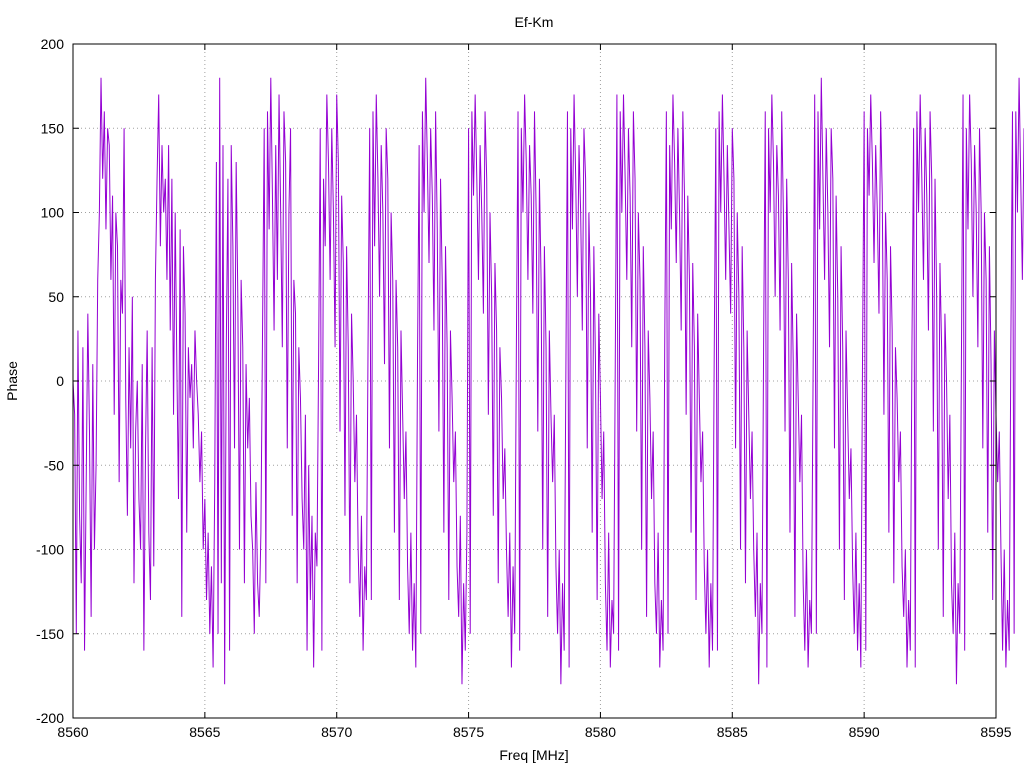 The image size is (1024, 768). What do you see at coordinates (50, 550) in the screenshot?
I see `y-tick-label: -100` at bounding box center [50, 550].